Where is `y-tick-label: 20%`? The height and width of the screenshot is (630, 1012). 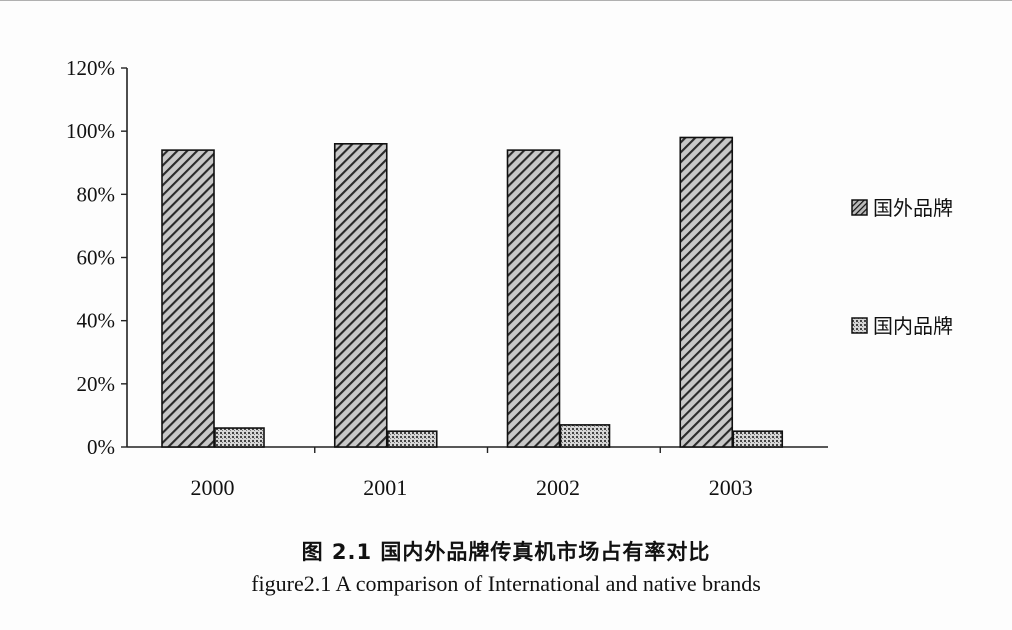
y-tick-label: 20% is located at coordinates (96, 384).